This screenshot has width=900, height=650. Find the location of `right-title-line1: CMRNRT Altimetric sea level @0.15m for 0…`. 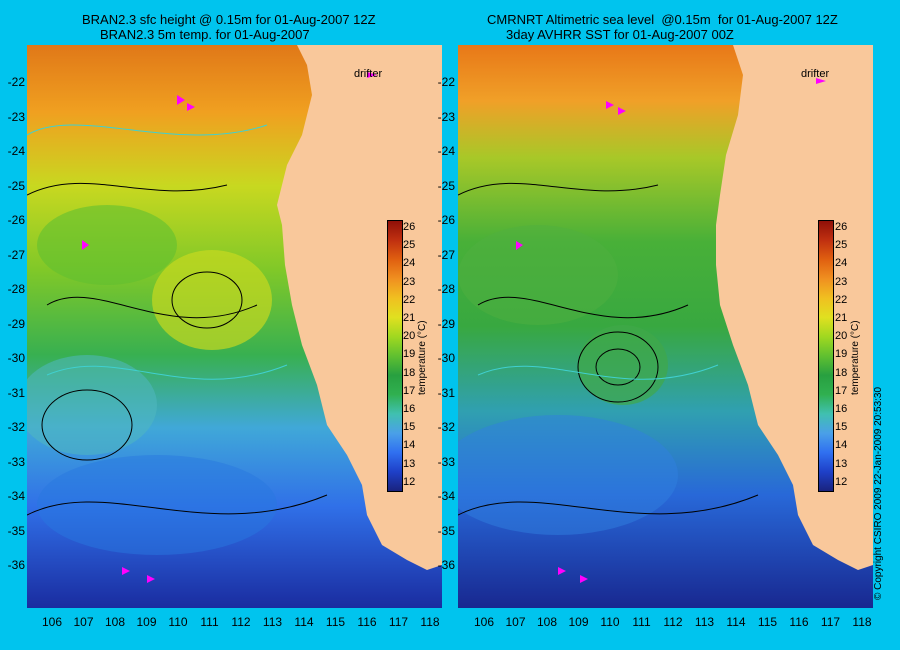

right-title-line1: CMRNRT Altimetric sea level @0.15m for 0… is located at coordinates (662, 19).